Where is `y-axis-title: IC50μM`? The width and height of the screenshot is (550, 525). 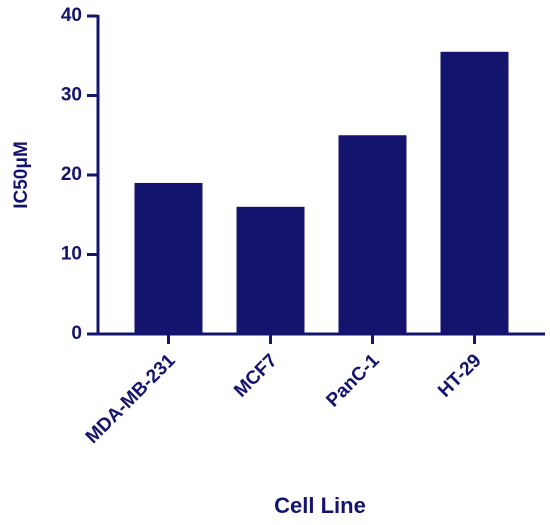
y-axis-title: IC50μM is located at coordinates (21, 175).